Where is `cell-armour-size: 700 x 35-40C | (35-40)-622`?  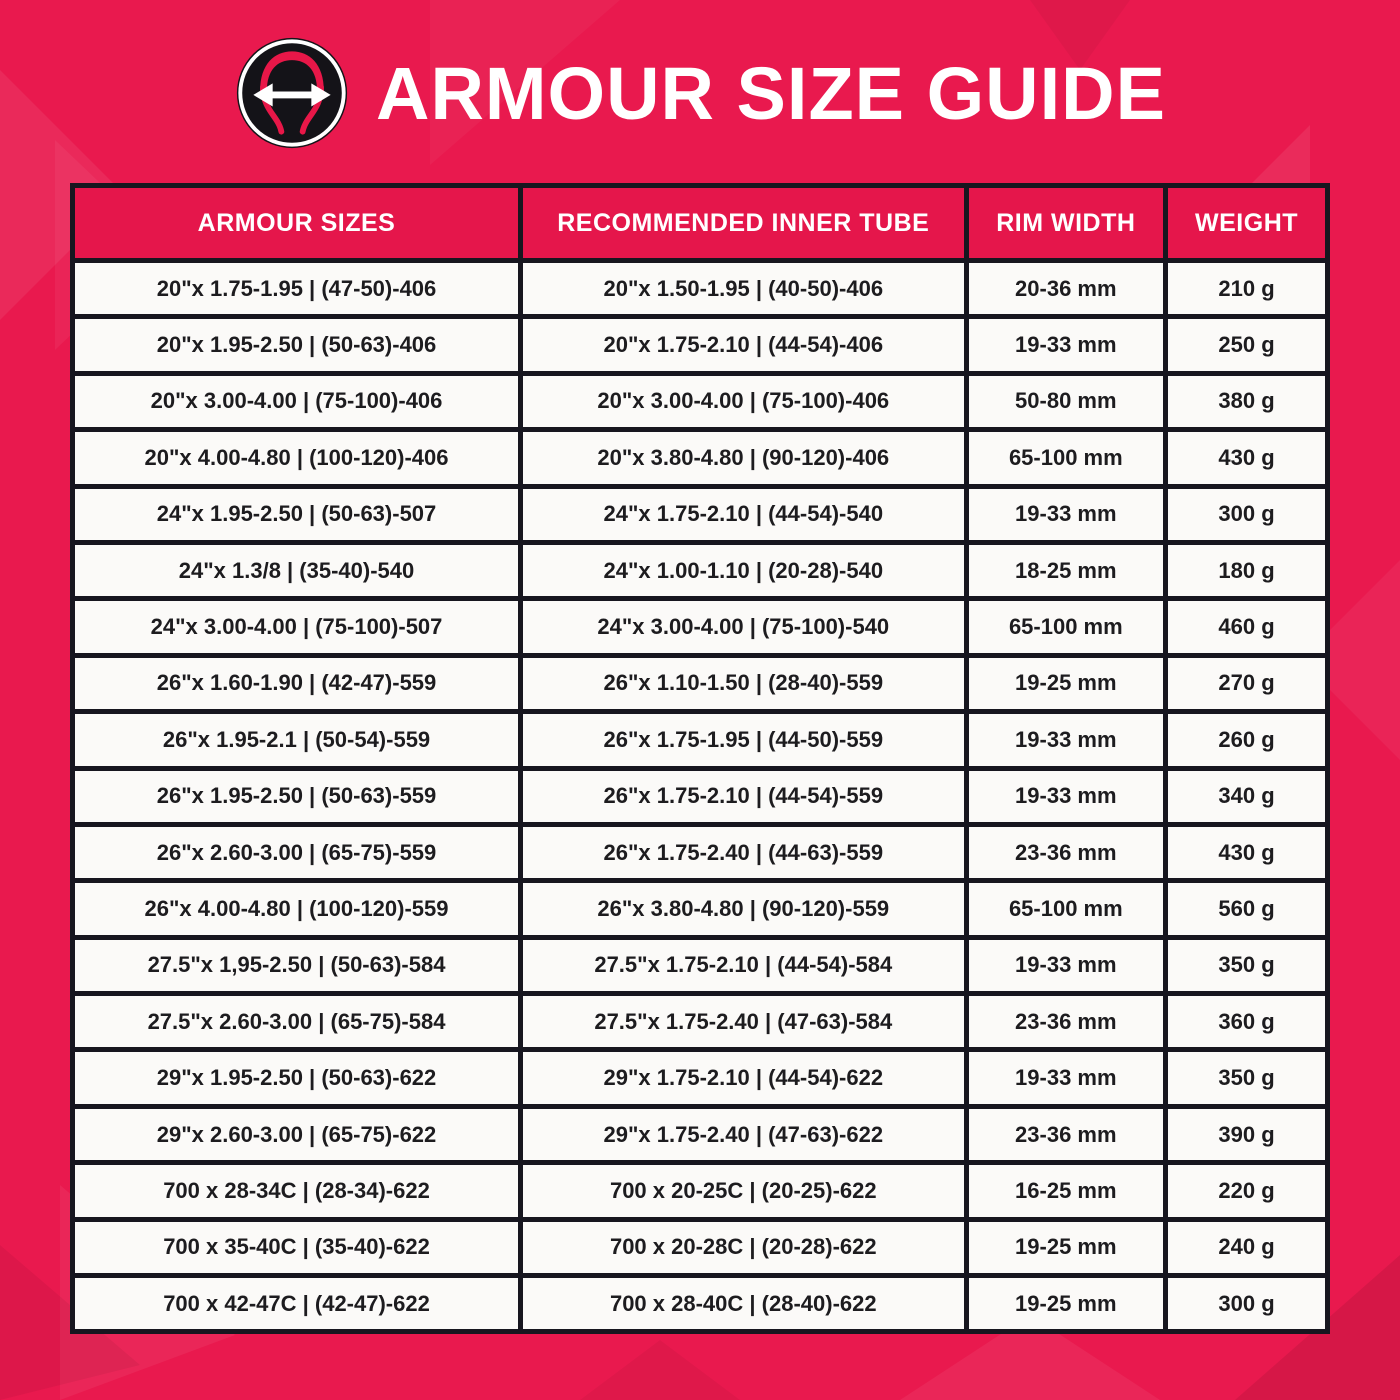
cell-armour-size: 700 x 35-40C | (35-40)-622 is located at coordinates (296, 1247).